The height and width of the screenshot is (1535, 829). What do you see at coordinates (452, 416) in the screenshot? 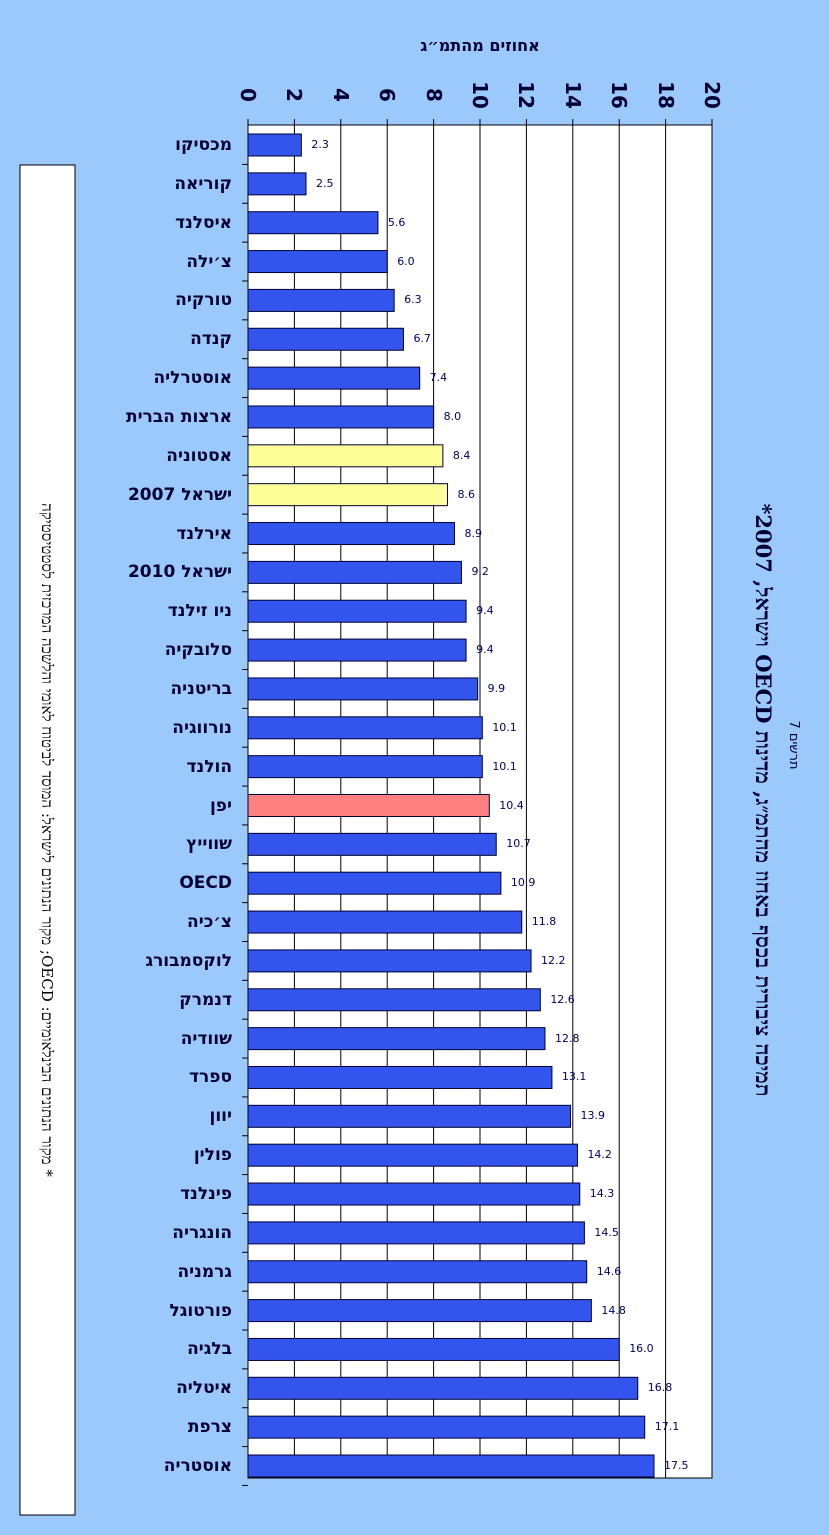
I see `value-label: 8.0` at bounding box center [452, 416].